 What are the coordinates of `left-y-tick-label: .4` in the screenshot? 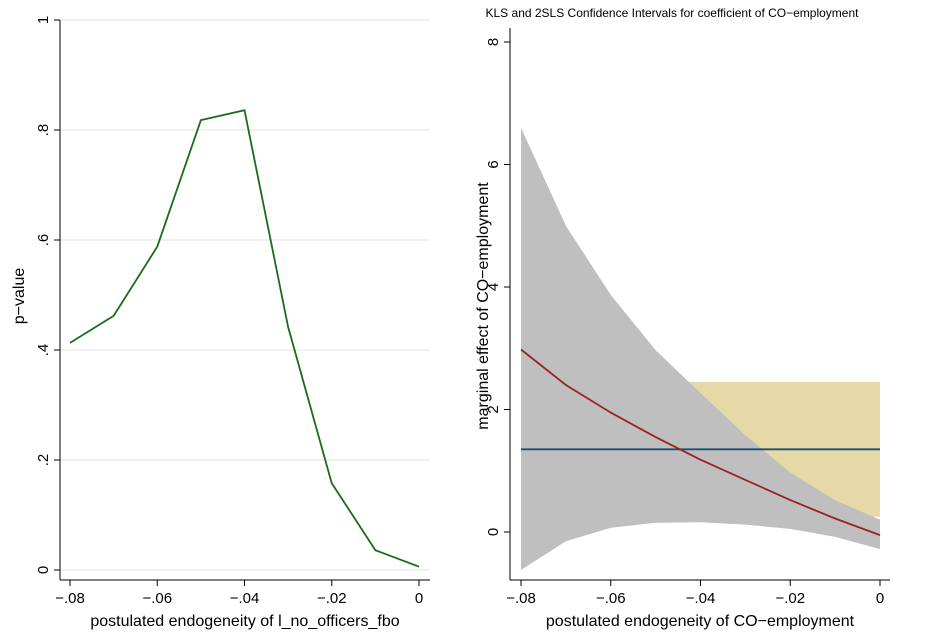 It's located at (43, 350).